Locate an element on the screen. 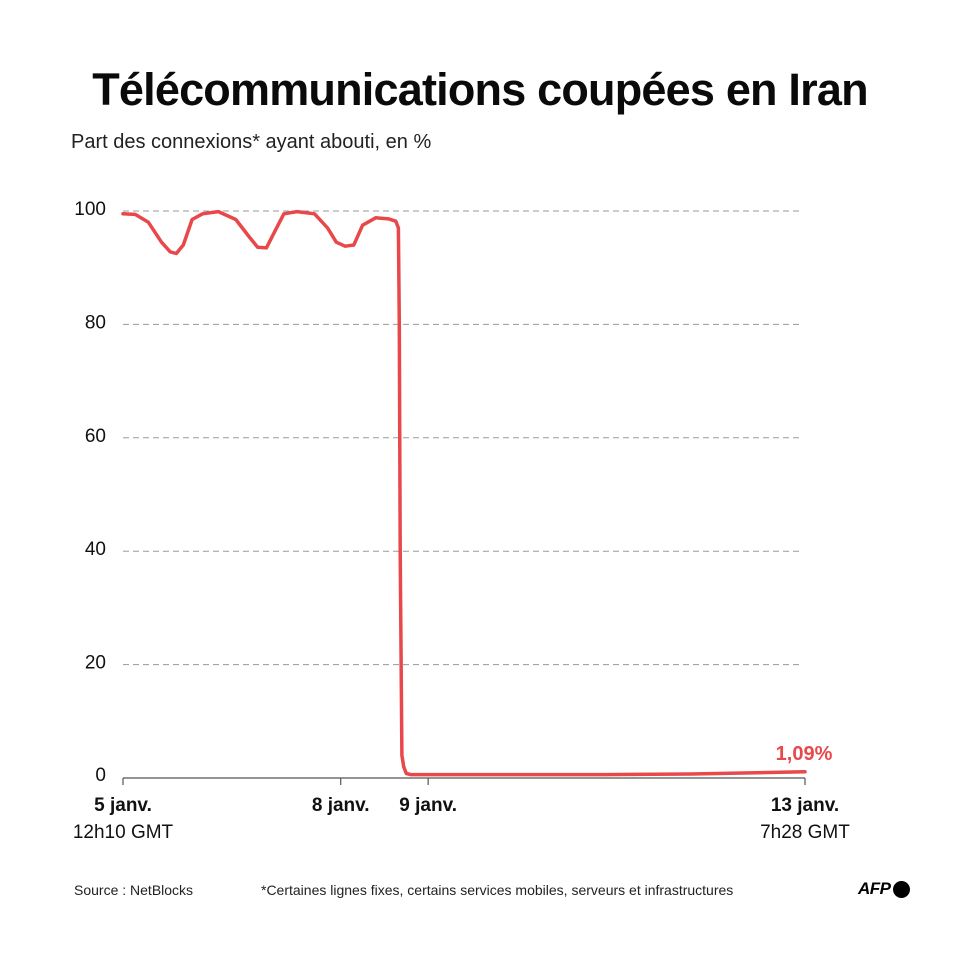  y-tick-label: 60 is located at coordinates (95, 436).